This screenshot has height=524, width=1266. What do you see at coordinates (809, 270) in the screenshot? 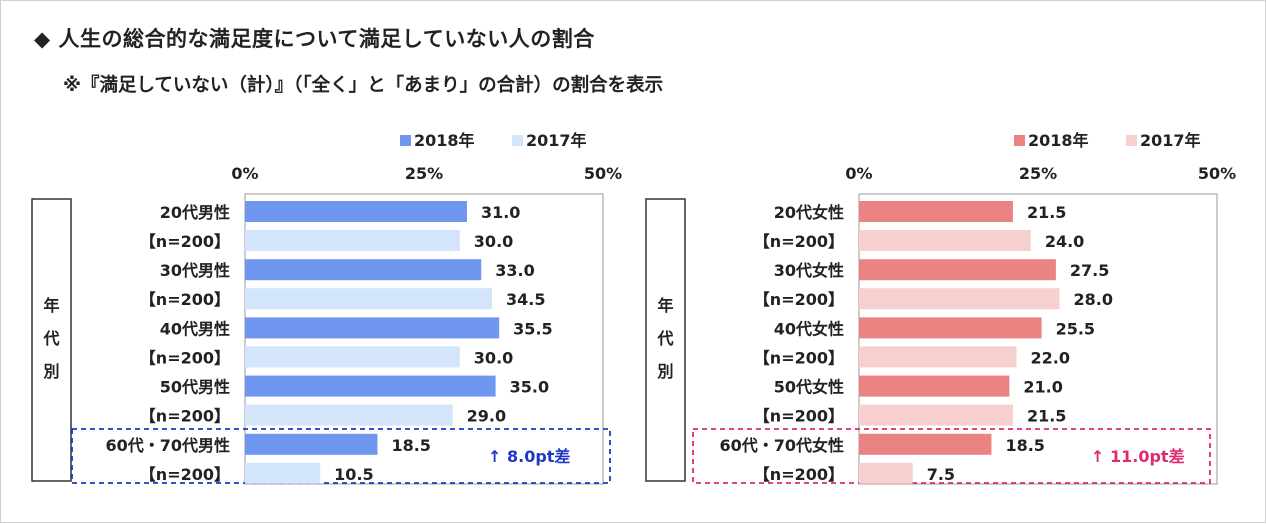
I see `category-label: 30代女性` at bounding box center [809, 270].